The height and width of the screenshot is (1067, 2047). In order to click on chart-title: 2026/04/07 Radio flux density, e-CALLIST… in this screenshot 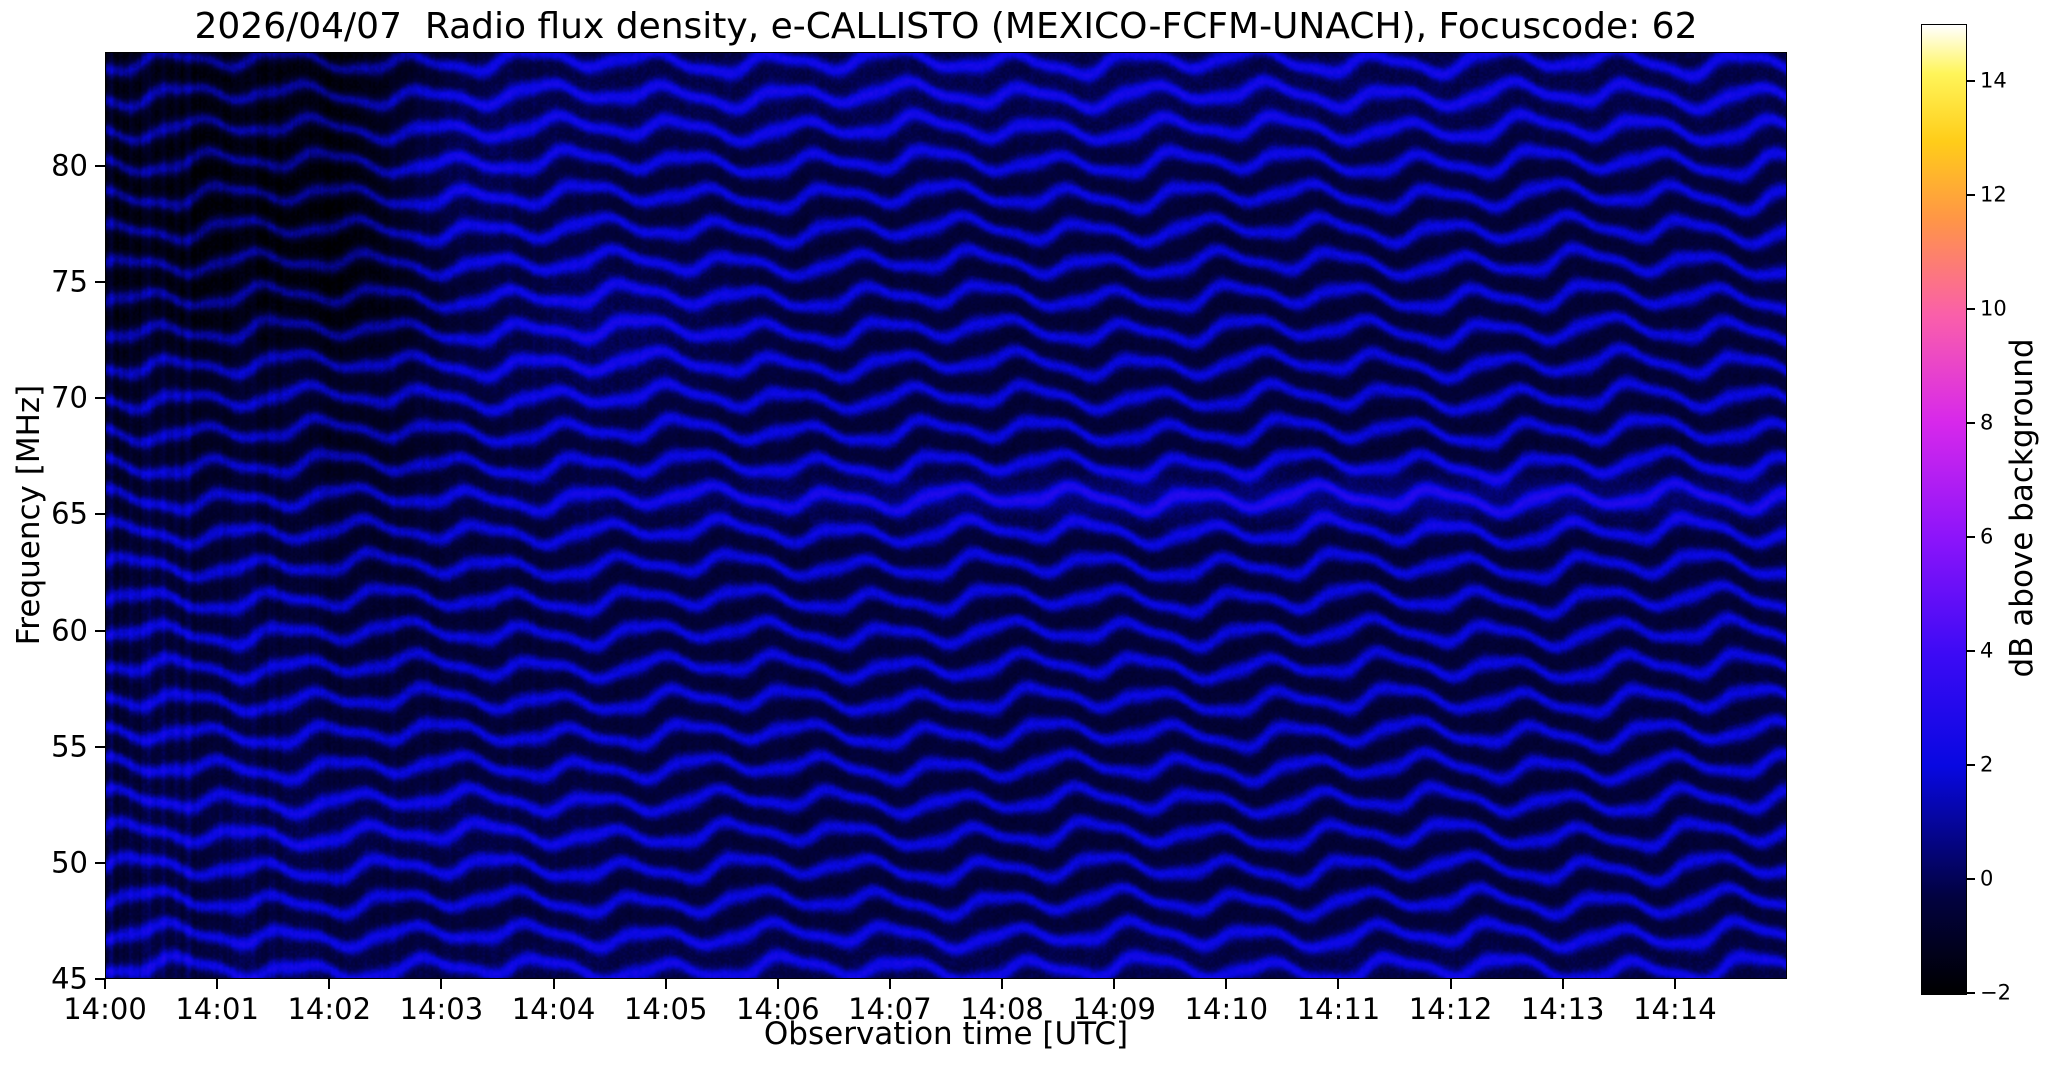, I will do `click(946, 26)`.